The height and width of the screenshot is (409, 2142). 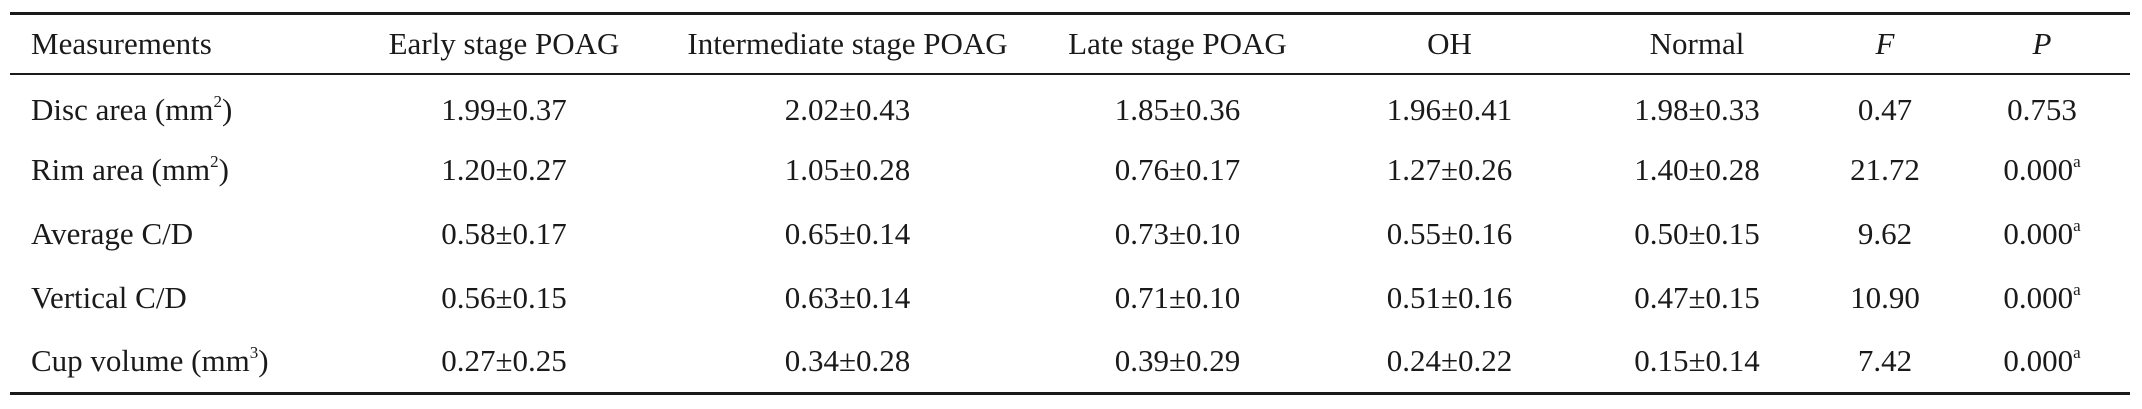 I want to click on measure-label: Vertical C/D, so click(x=109, y=297).